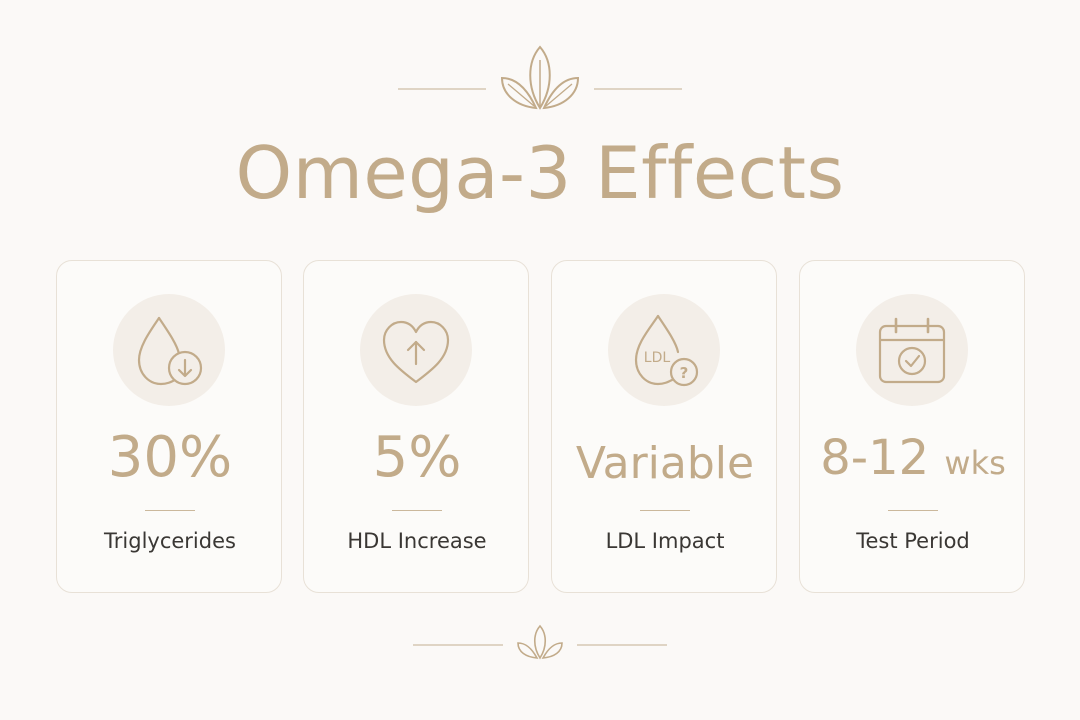 The width and height of the screenshot is (1080, 720). I want to click on ldl-icon-text: LDL, so click(657, 358).